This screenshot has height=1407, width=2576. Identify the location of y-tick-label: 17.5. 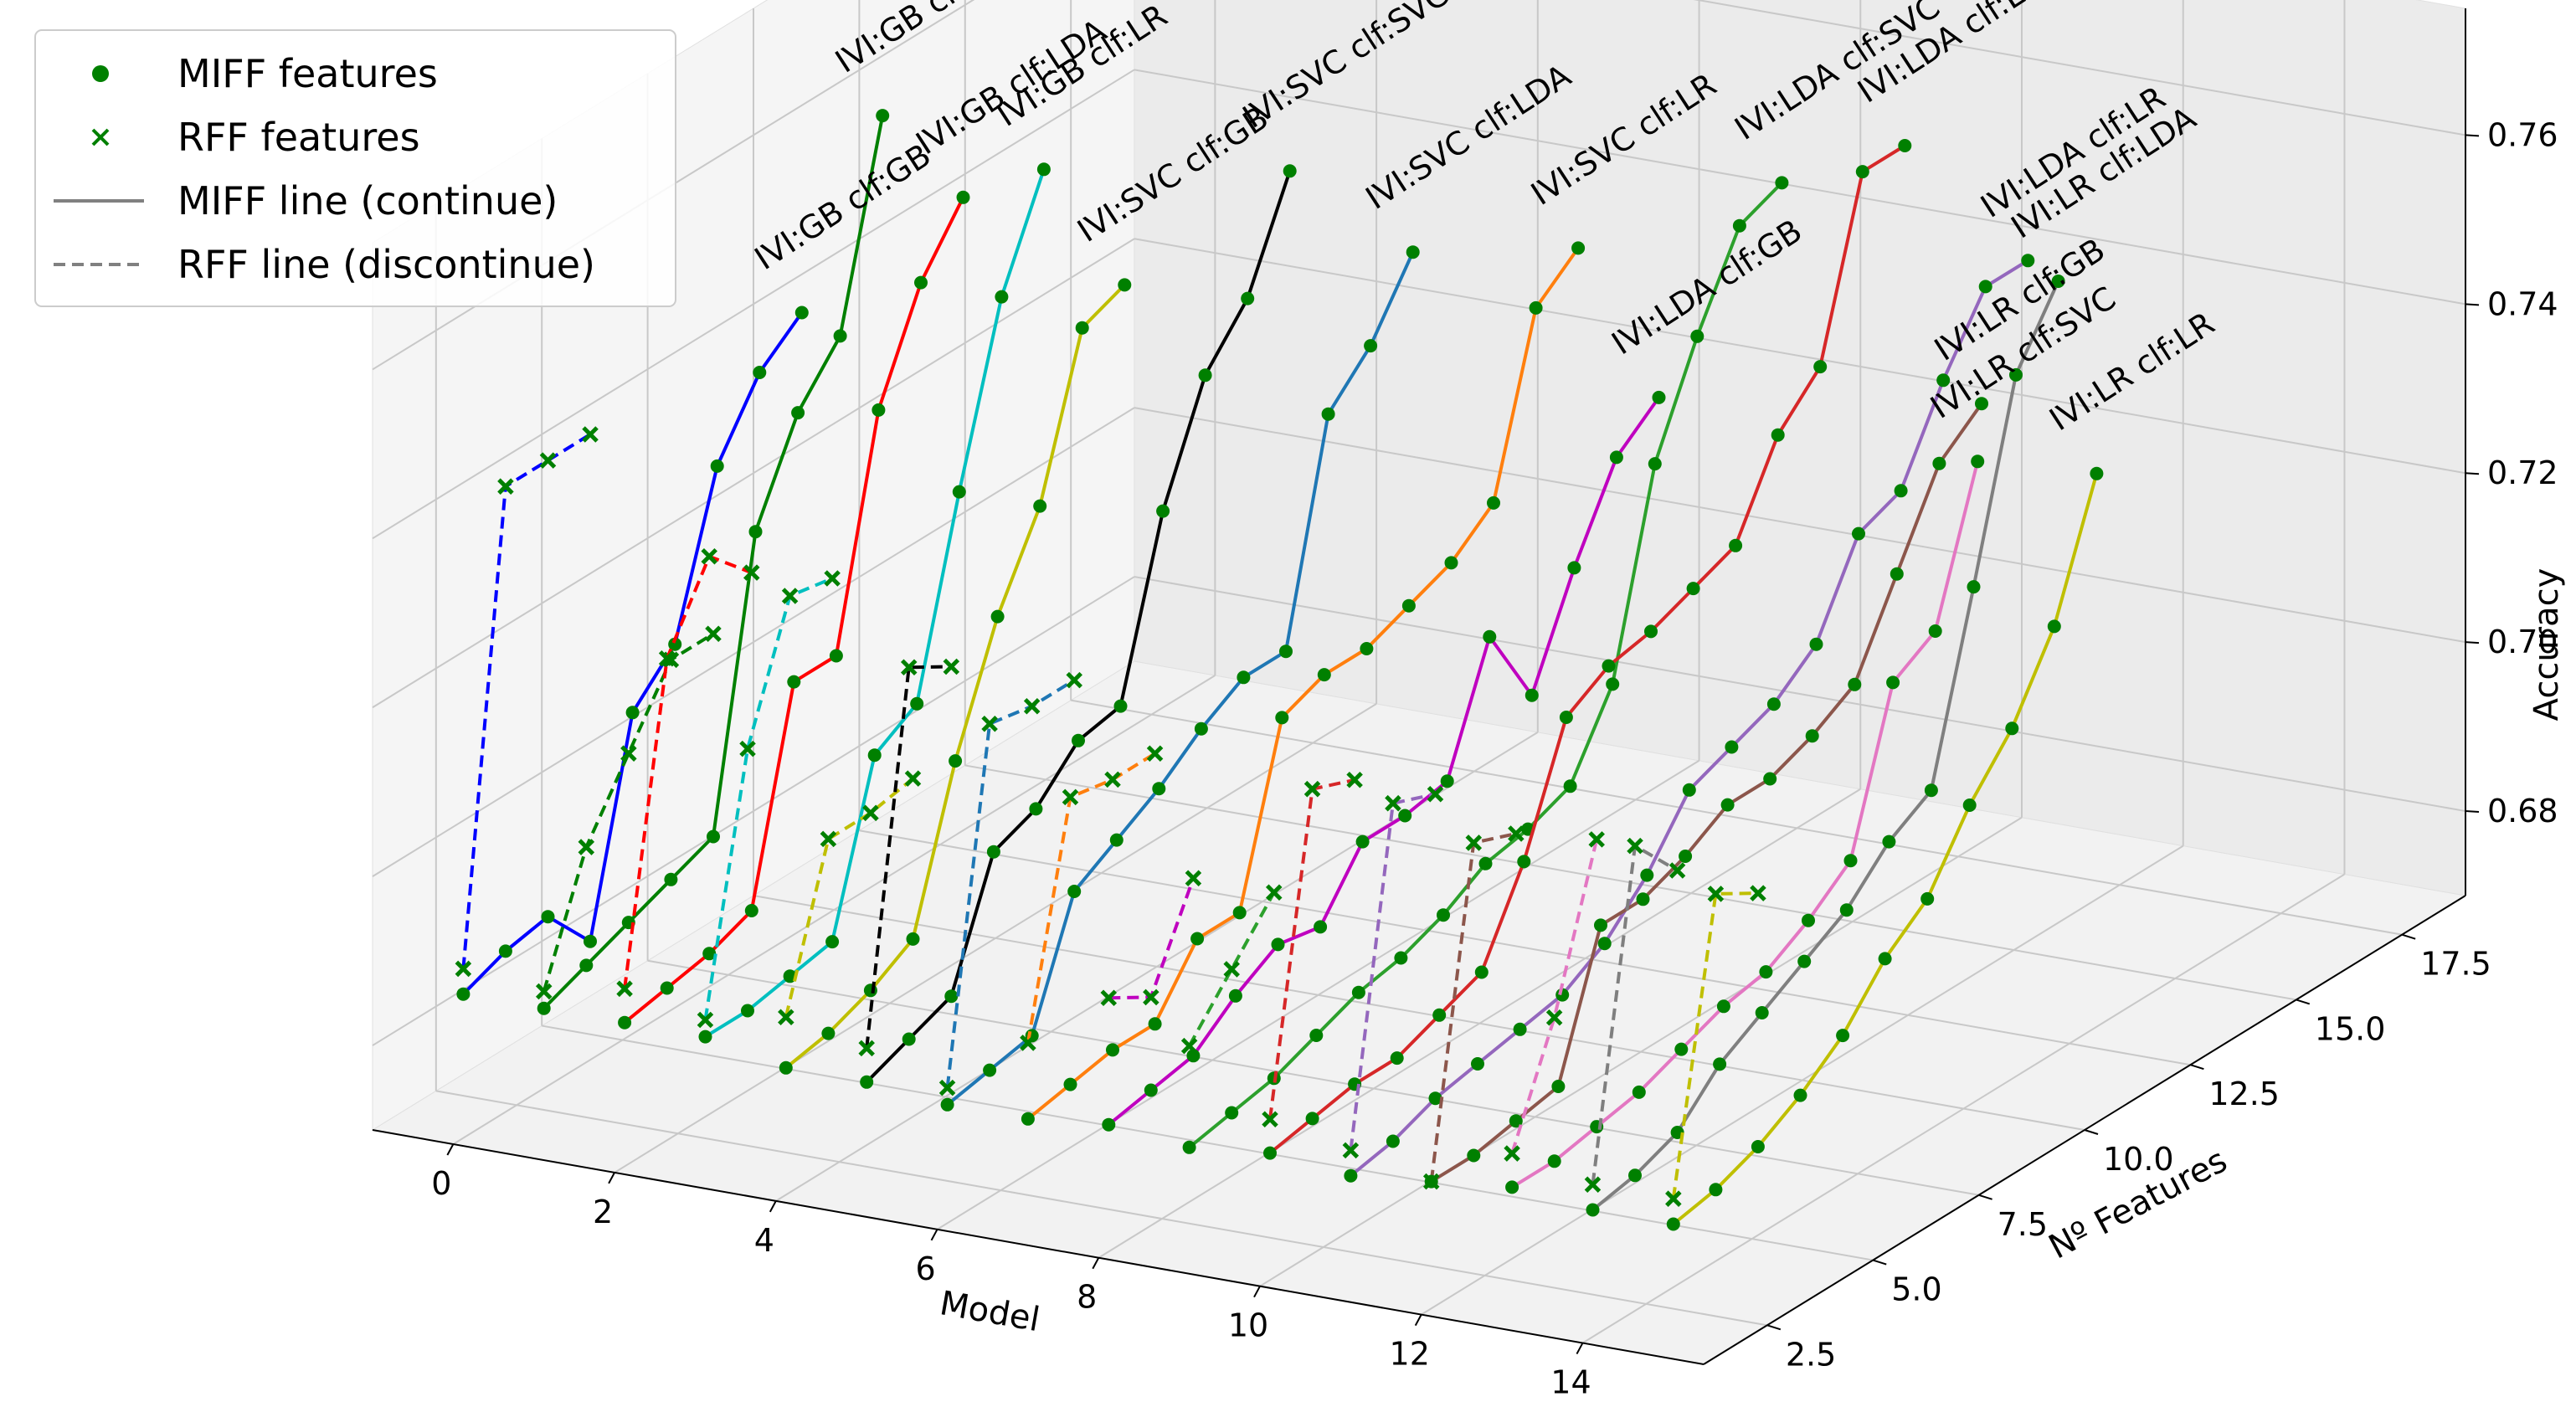
(2455, 965).